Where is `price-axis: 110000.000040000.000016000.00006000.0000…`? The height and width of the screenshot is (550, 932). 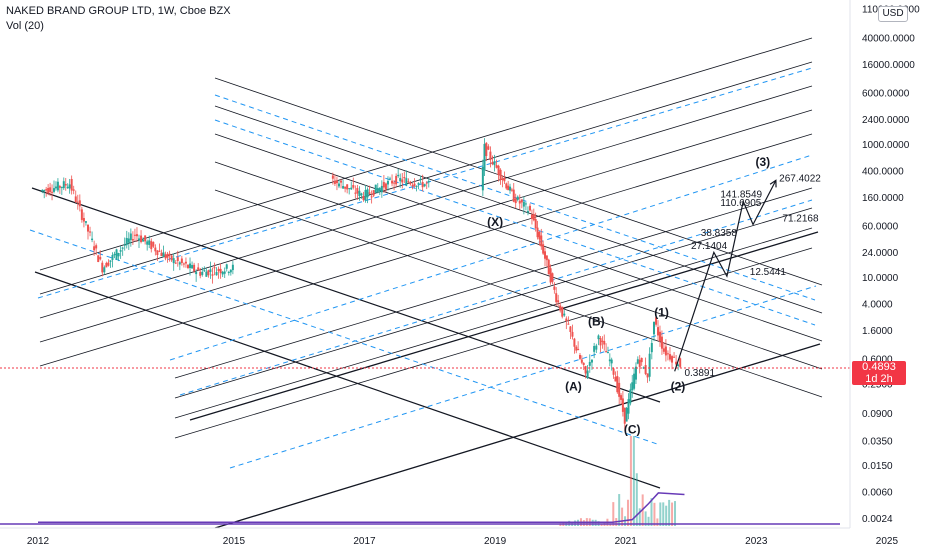 price-axis: 110000.000040000.000016000.00006000.0000… is located at coordinates (891, 264).